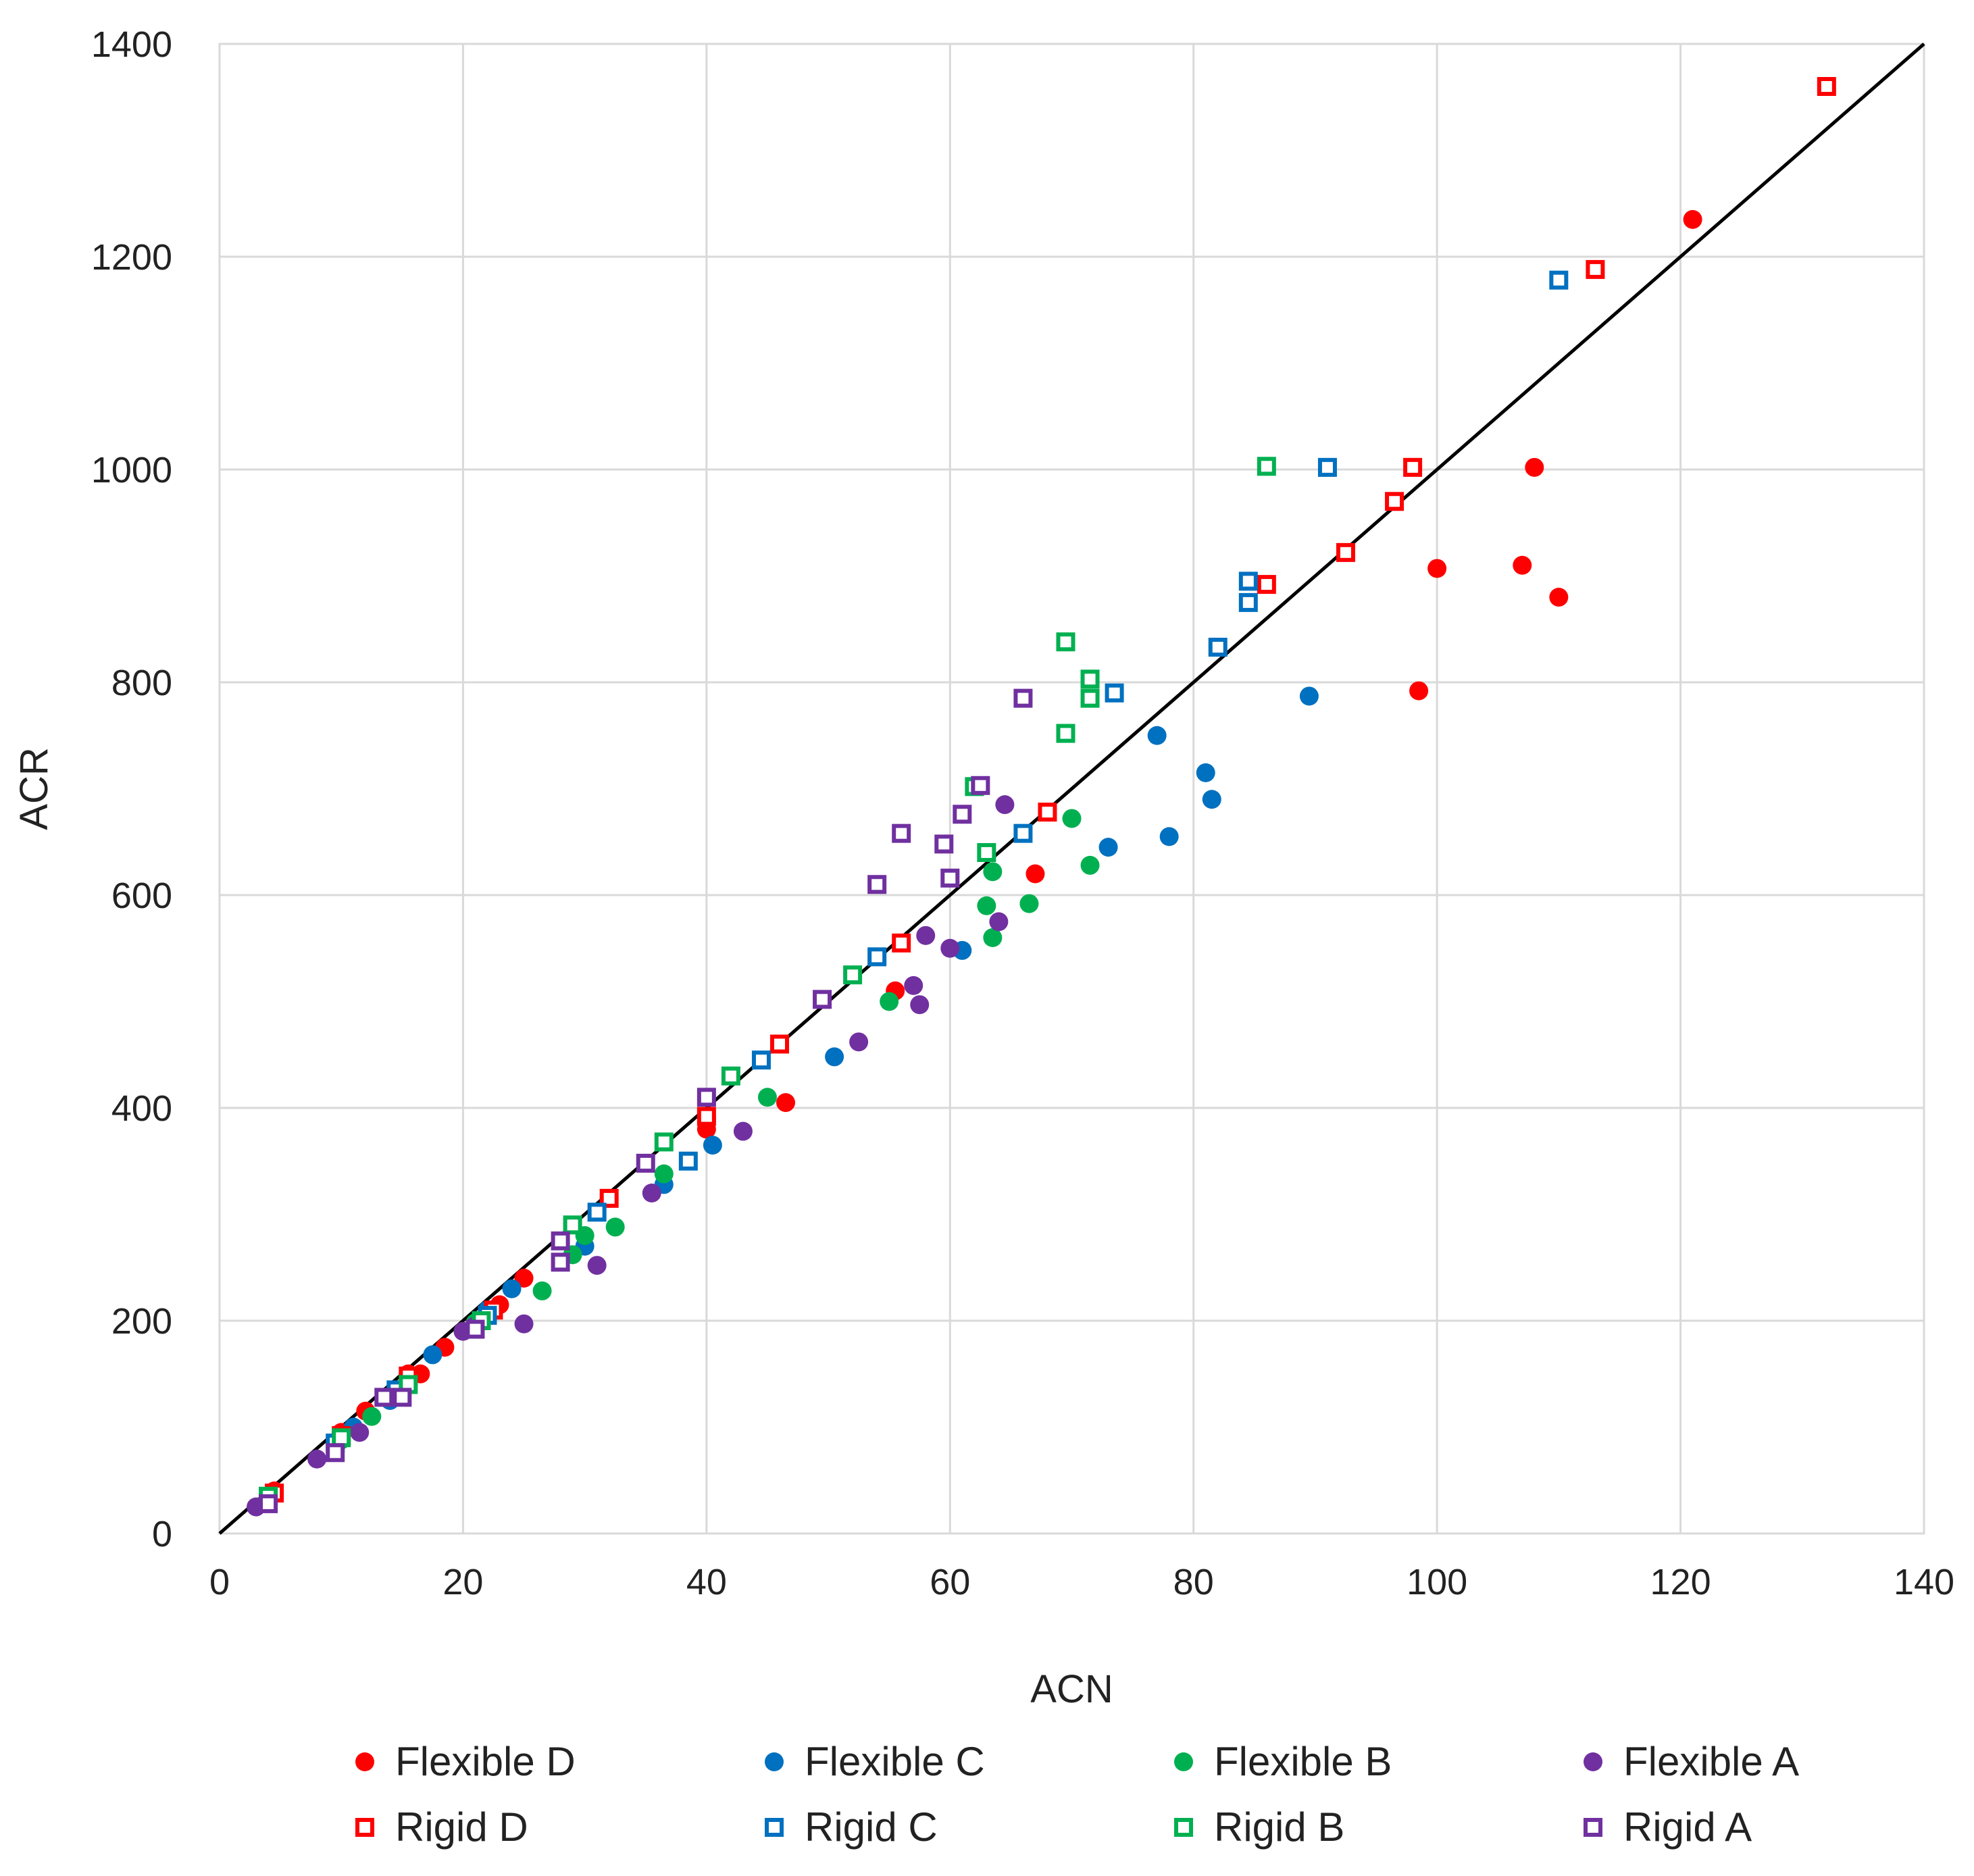 This screenshot has width=1974, height=1876. What do you see at coordinates (1668, 1827) in the screenshot?
I see `legend-entry-rigid-a: Rigid A` at bounding box center [1668, 1827].